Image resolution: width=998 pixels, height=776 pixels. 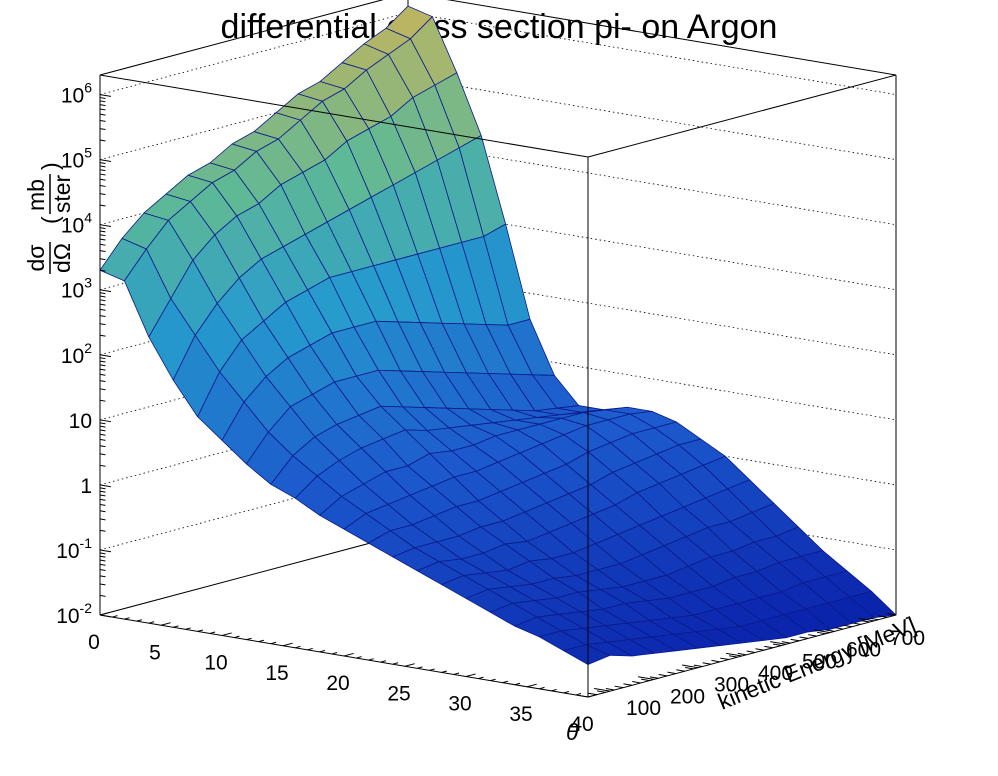 What do you see at coordinates (74, 614) in the screenshot?
I see `z-tick-label: 10⁻²` at bounding box center [74, 614].